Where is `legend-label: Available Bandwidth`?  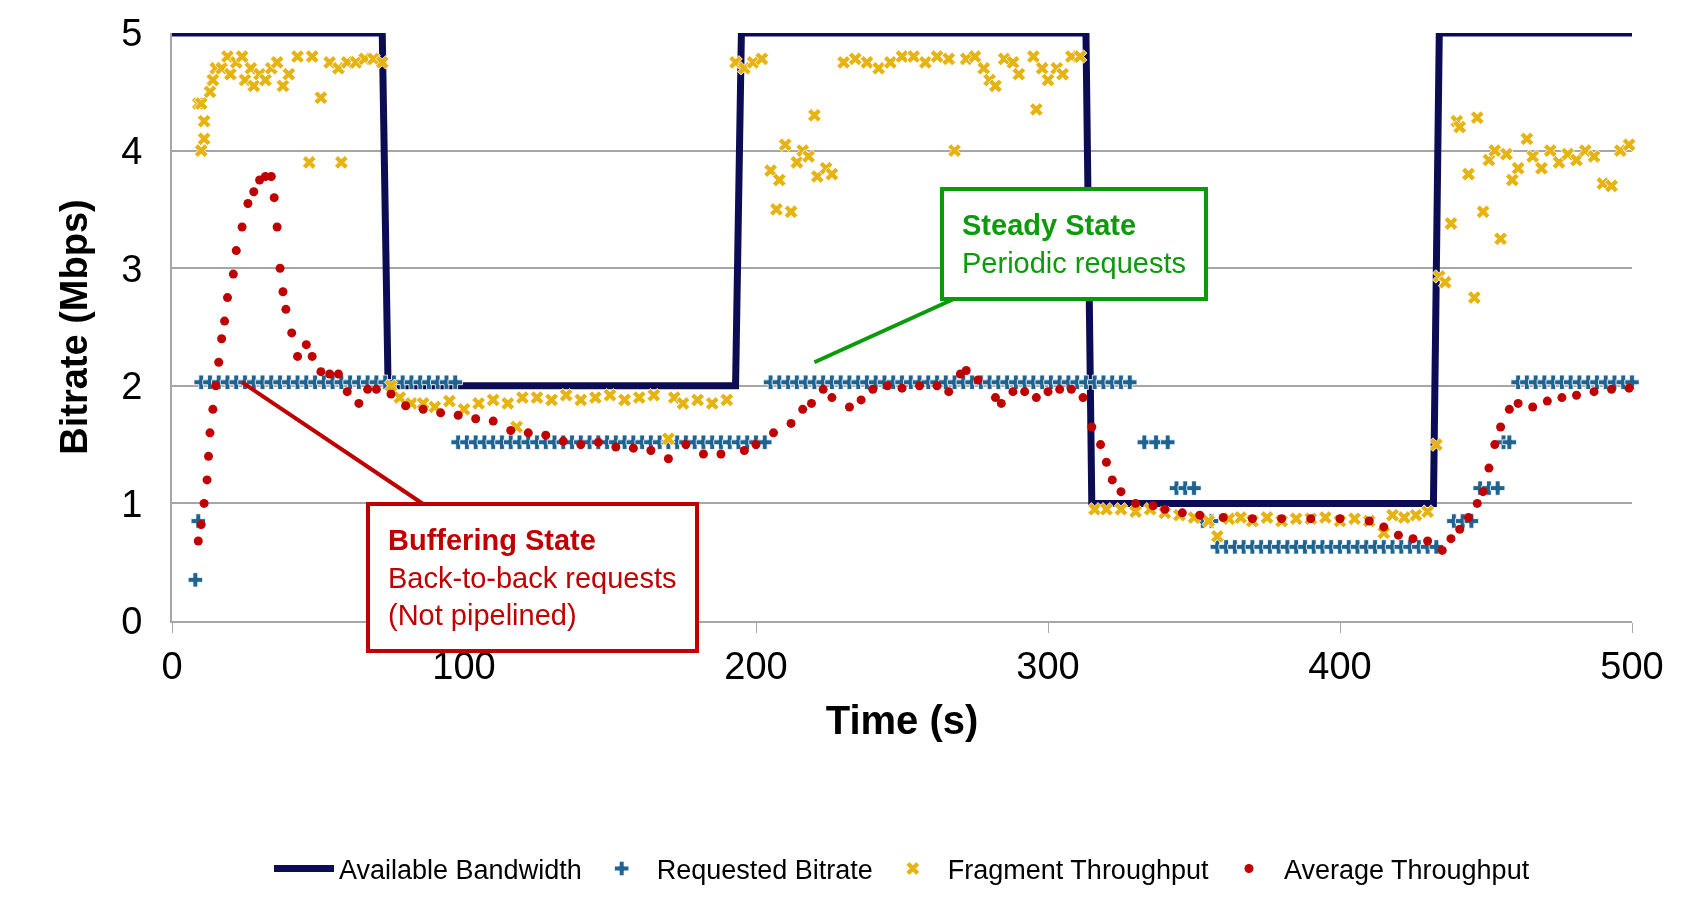
legend-label: Available Bandwidth is located at coordinates (460, 870).